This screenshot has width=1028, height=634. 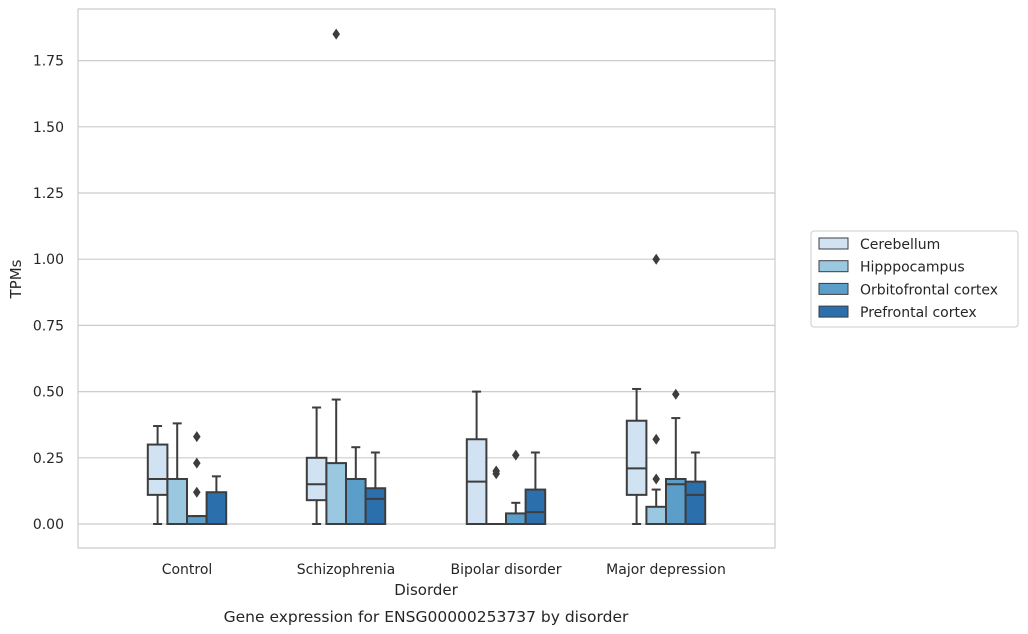 I want to click on x-axis-title: Disorder, so click(x=426, y=590).